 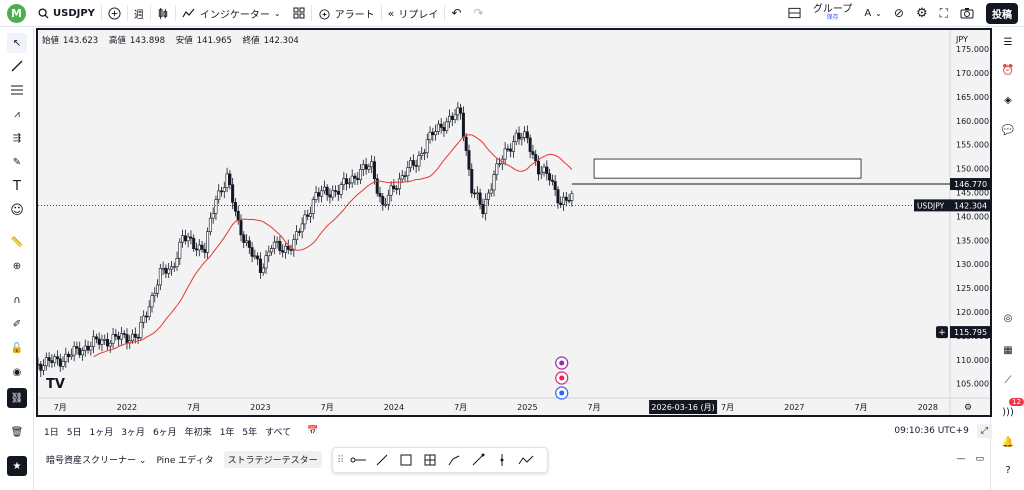 What do you see at coordinates (96, 459) in the screenshot?
I see `tab-crypto-screener: 暗号資産スクリーナー ⌄` at bounding box center [96, 459].